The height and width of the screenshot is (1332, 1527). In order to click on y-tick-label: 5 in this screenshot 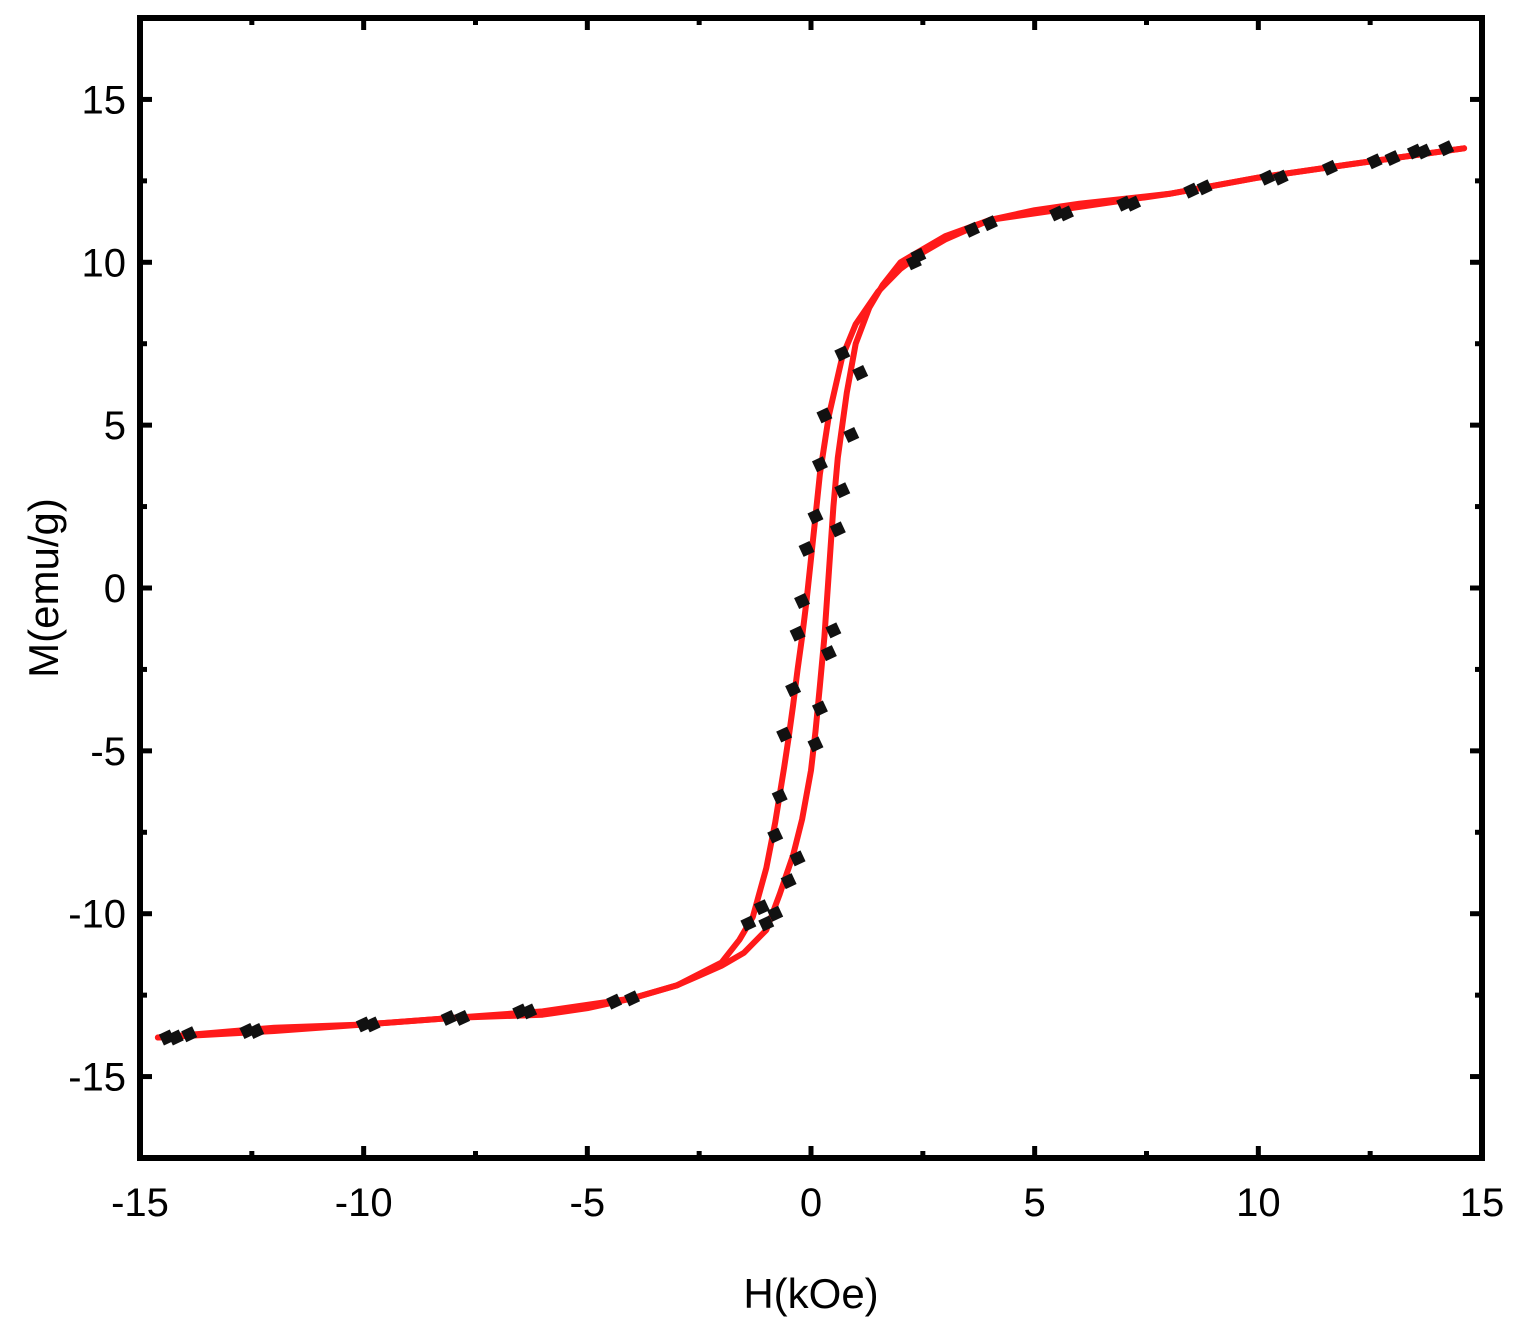, I will do `click(115, 426)`.